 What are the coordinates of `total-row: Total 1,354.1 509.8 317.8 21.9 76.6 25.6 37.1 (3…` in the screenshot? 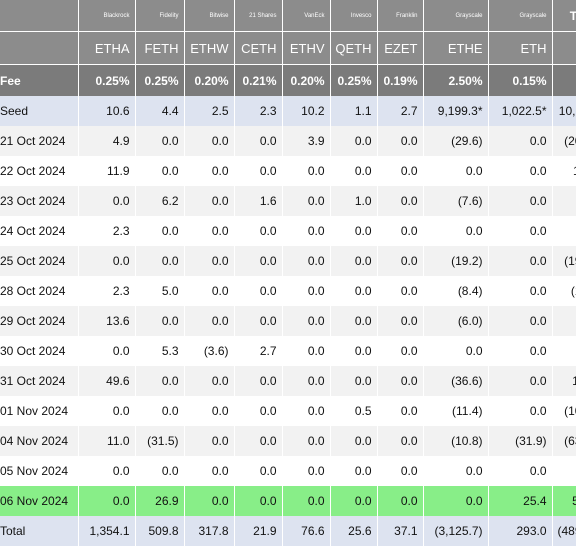 It's located at (288, 531).